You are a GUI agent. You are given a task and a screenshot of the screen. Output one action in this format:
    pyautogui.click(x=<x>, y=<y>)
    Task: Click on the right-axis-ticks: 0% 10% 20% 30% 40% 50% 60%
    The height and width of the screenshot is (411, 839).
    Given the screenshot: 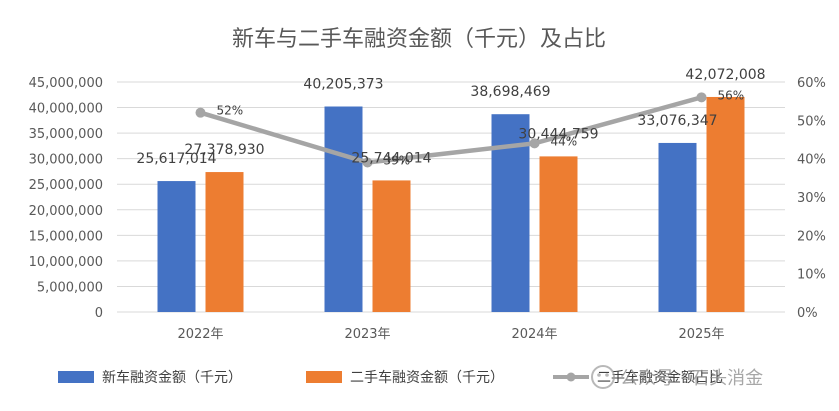 What is the action you would take?
    pyautogui.click(x=811, y=198)
    